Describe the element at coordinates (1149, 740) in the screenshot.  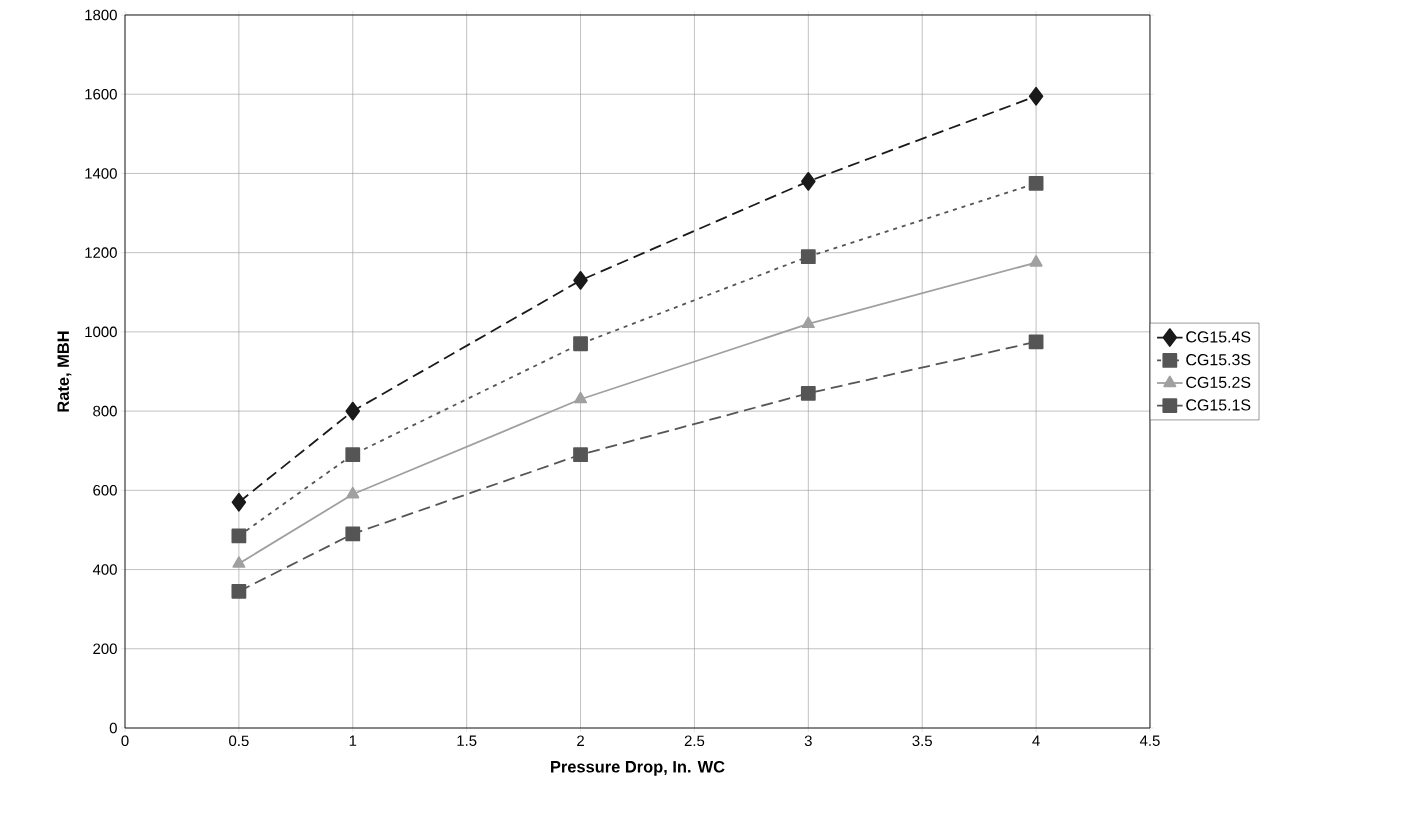
I see `x-tick-label: 4.5` at that location.